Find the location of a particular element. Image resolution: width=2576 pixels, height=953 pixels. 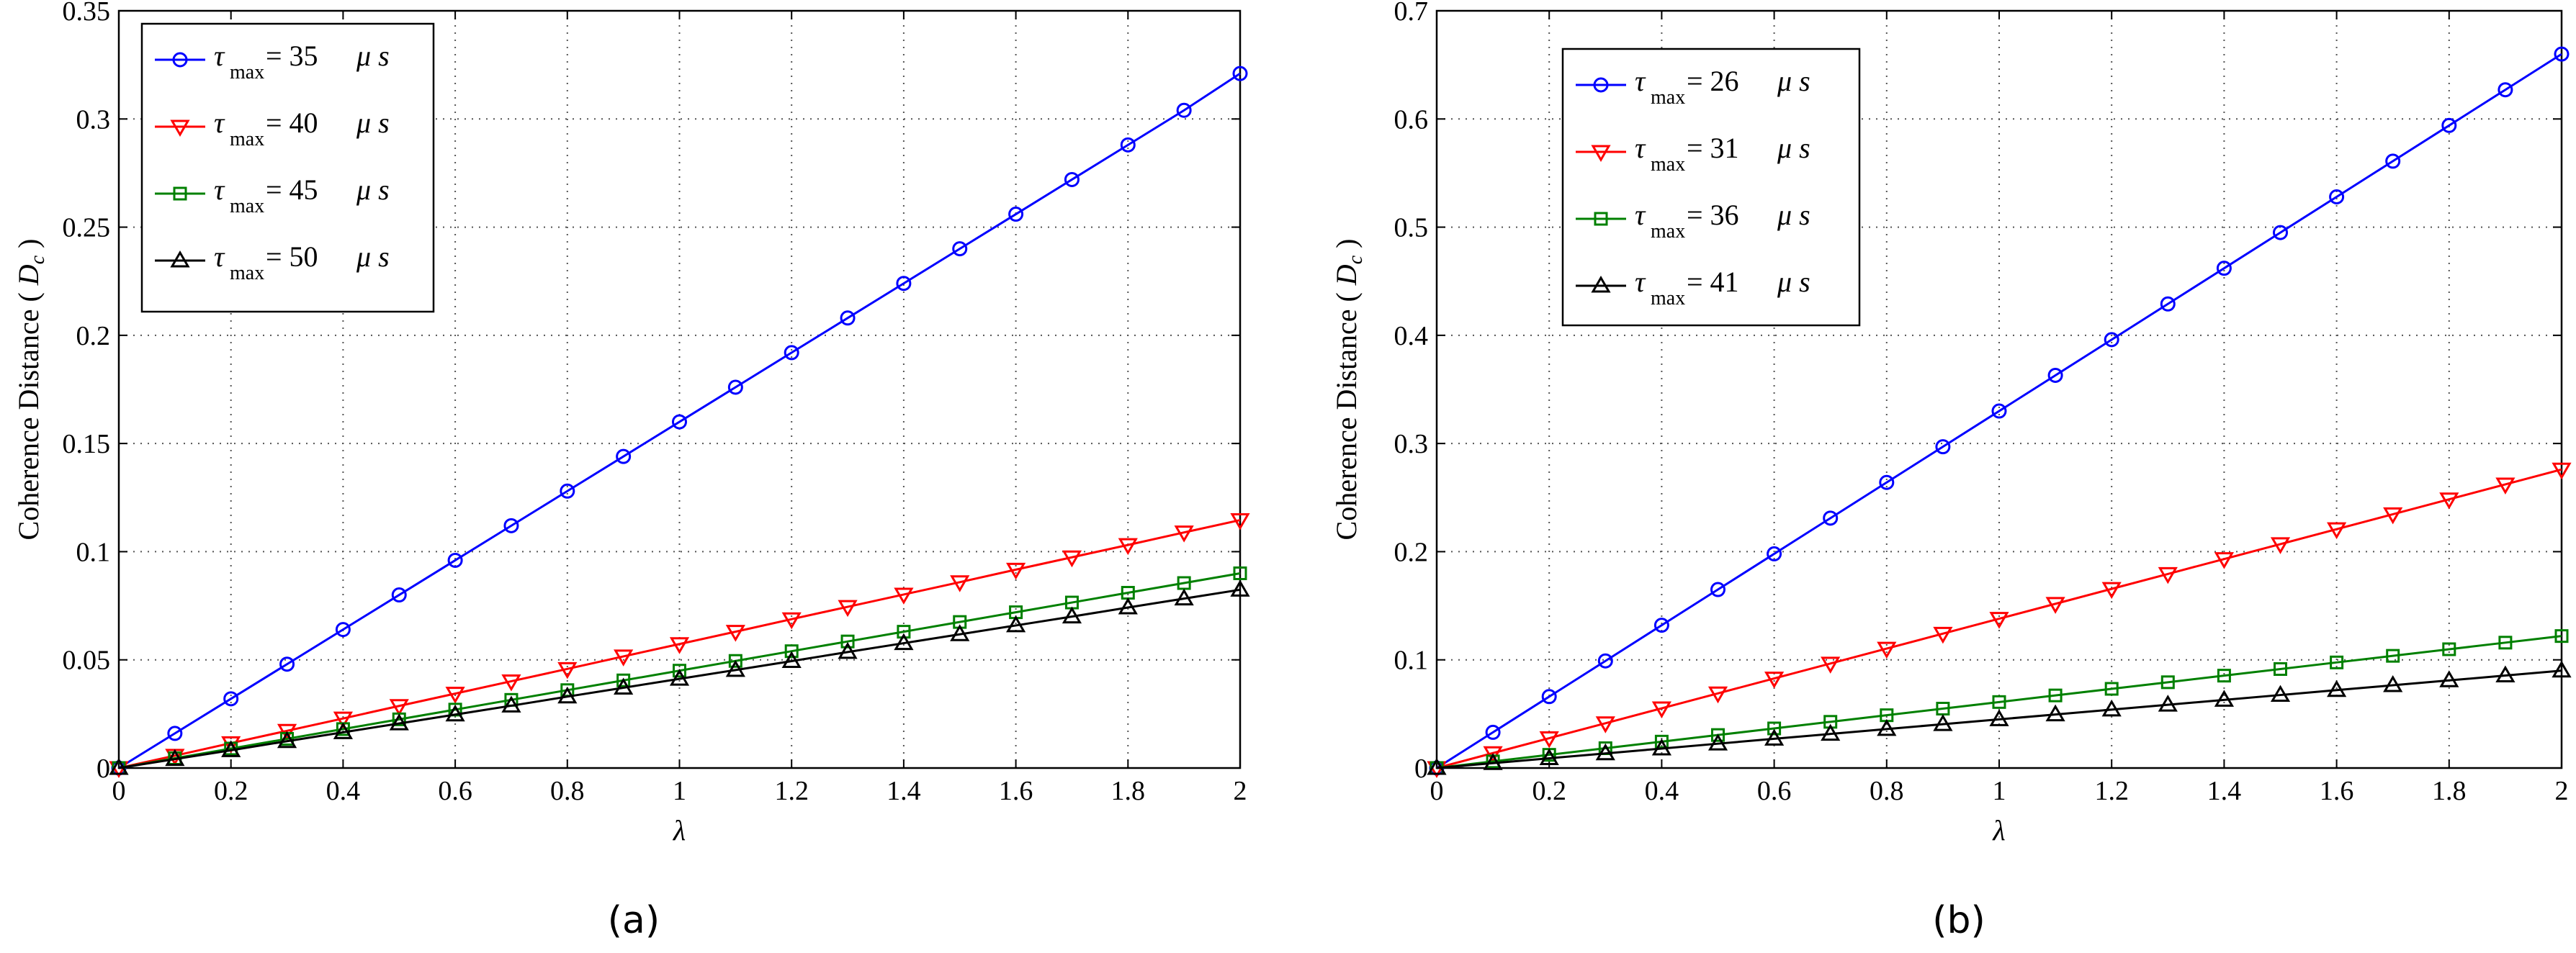

x-tick-label: 1.4 is located at coordinates (2224, 791).